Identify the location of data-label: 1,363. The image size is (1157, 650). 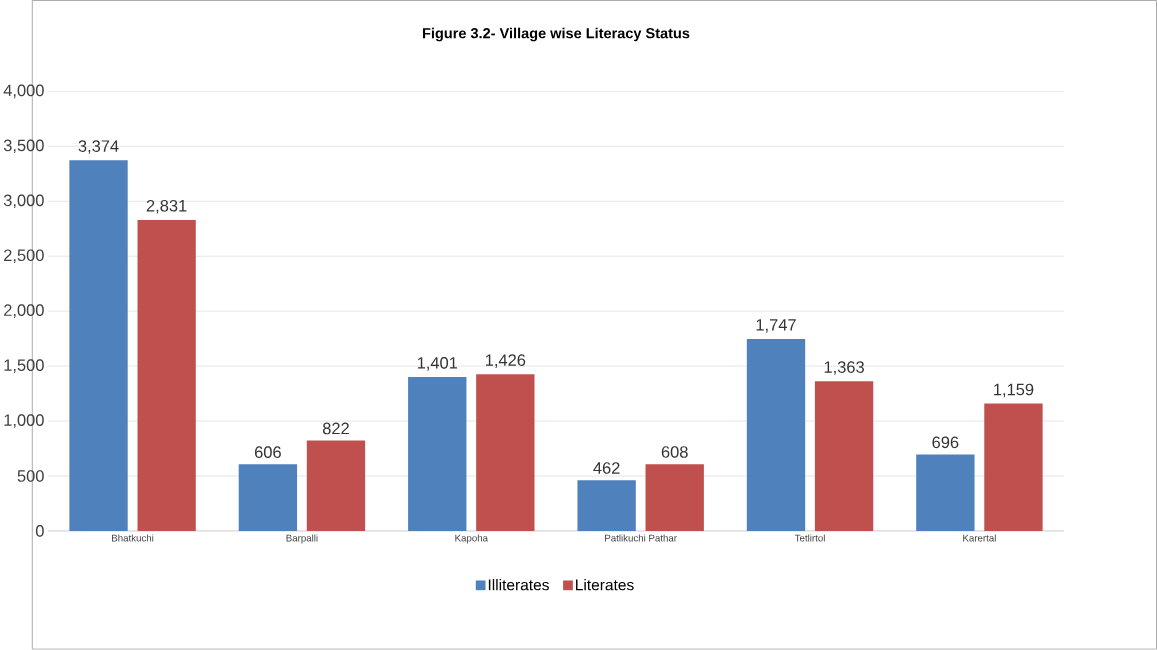
(844, 368).